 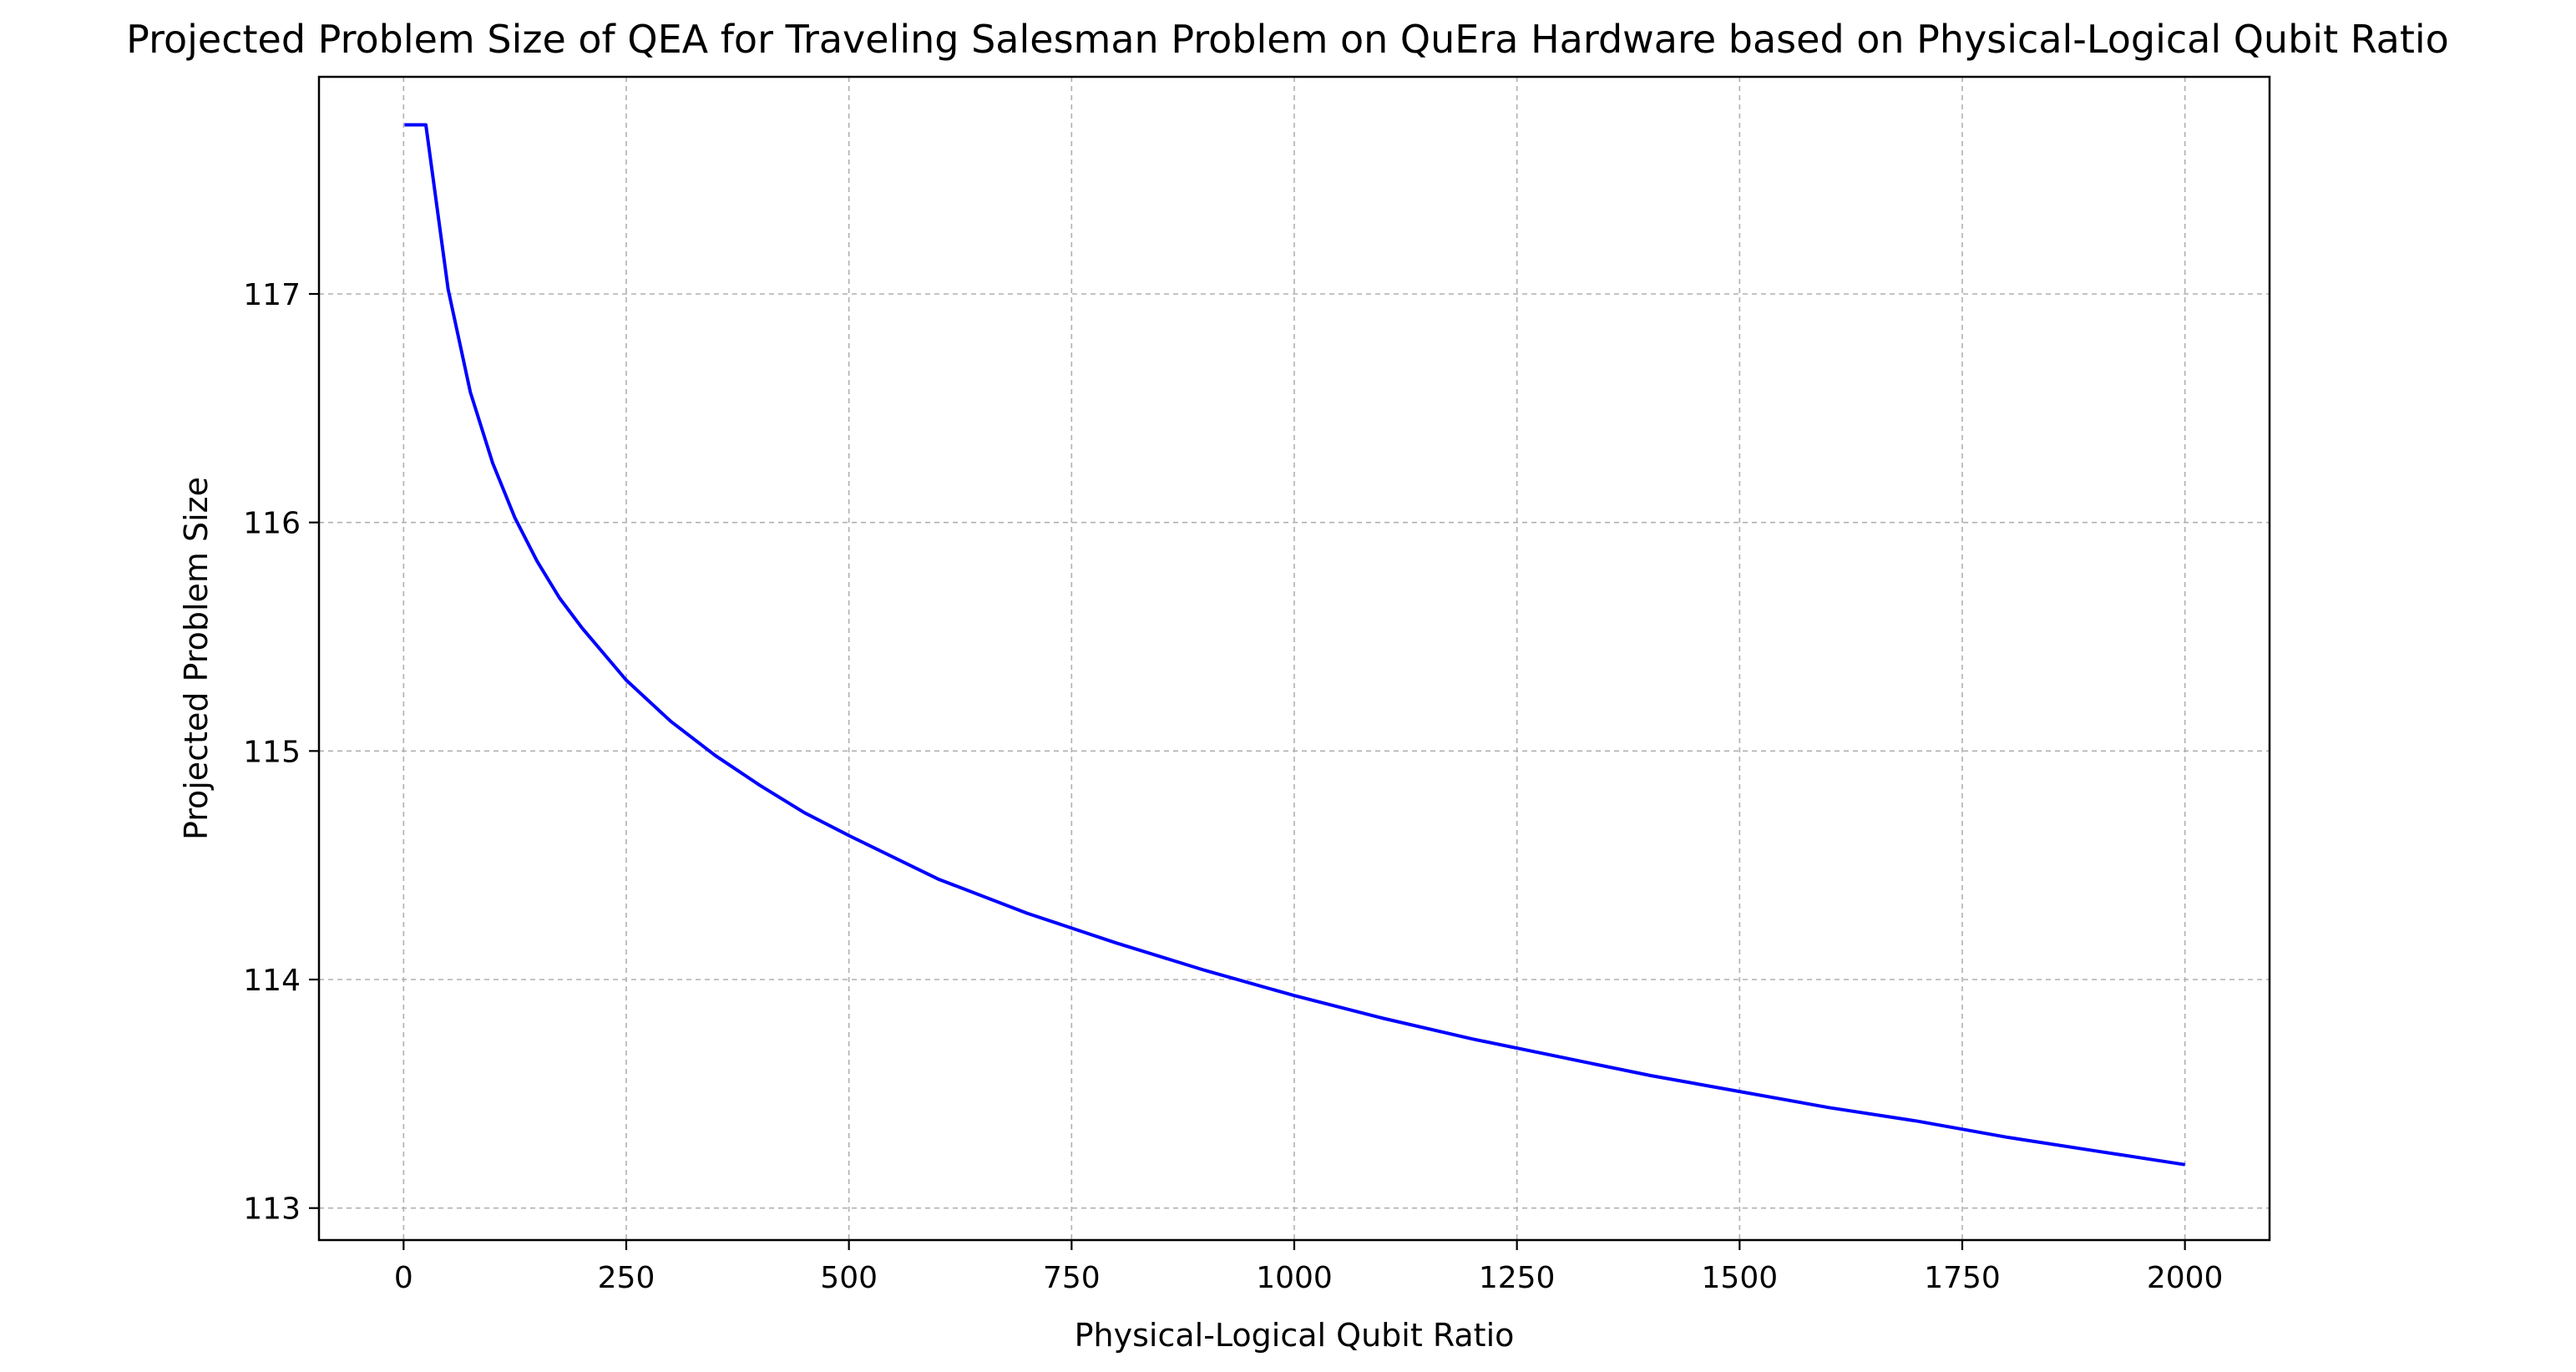 I want to click on x-tick-label: 750, so click(x=1072, y=1278).